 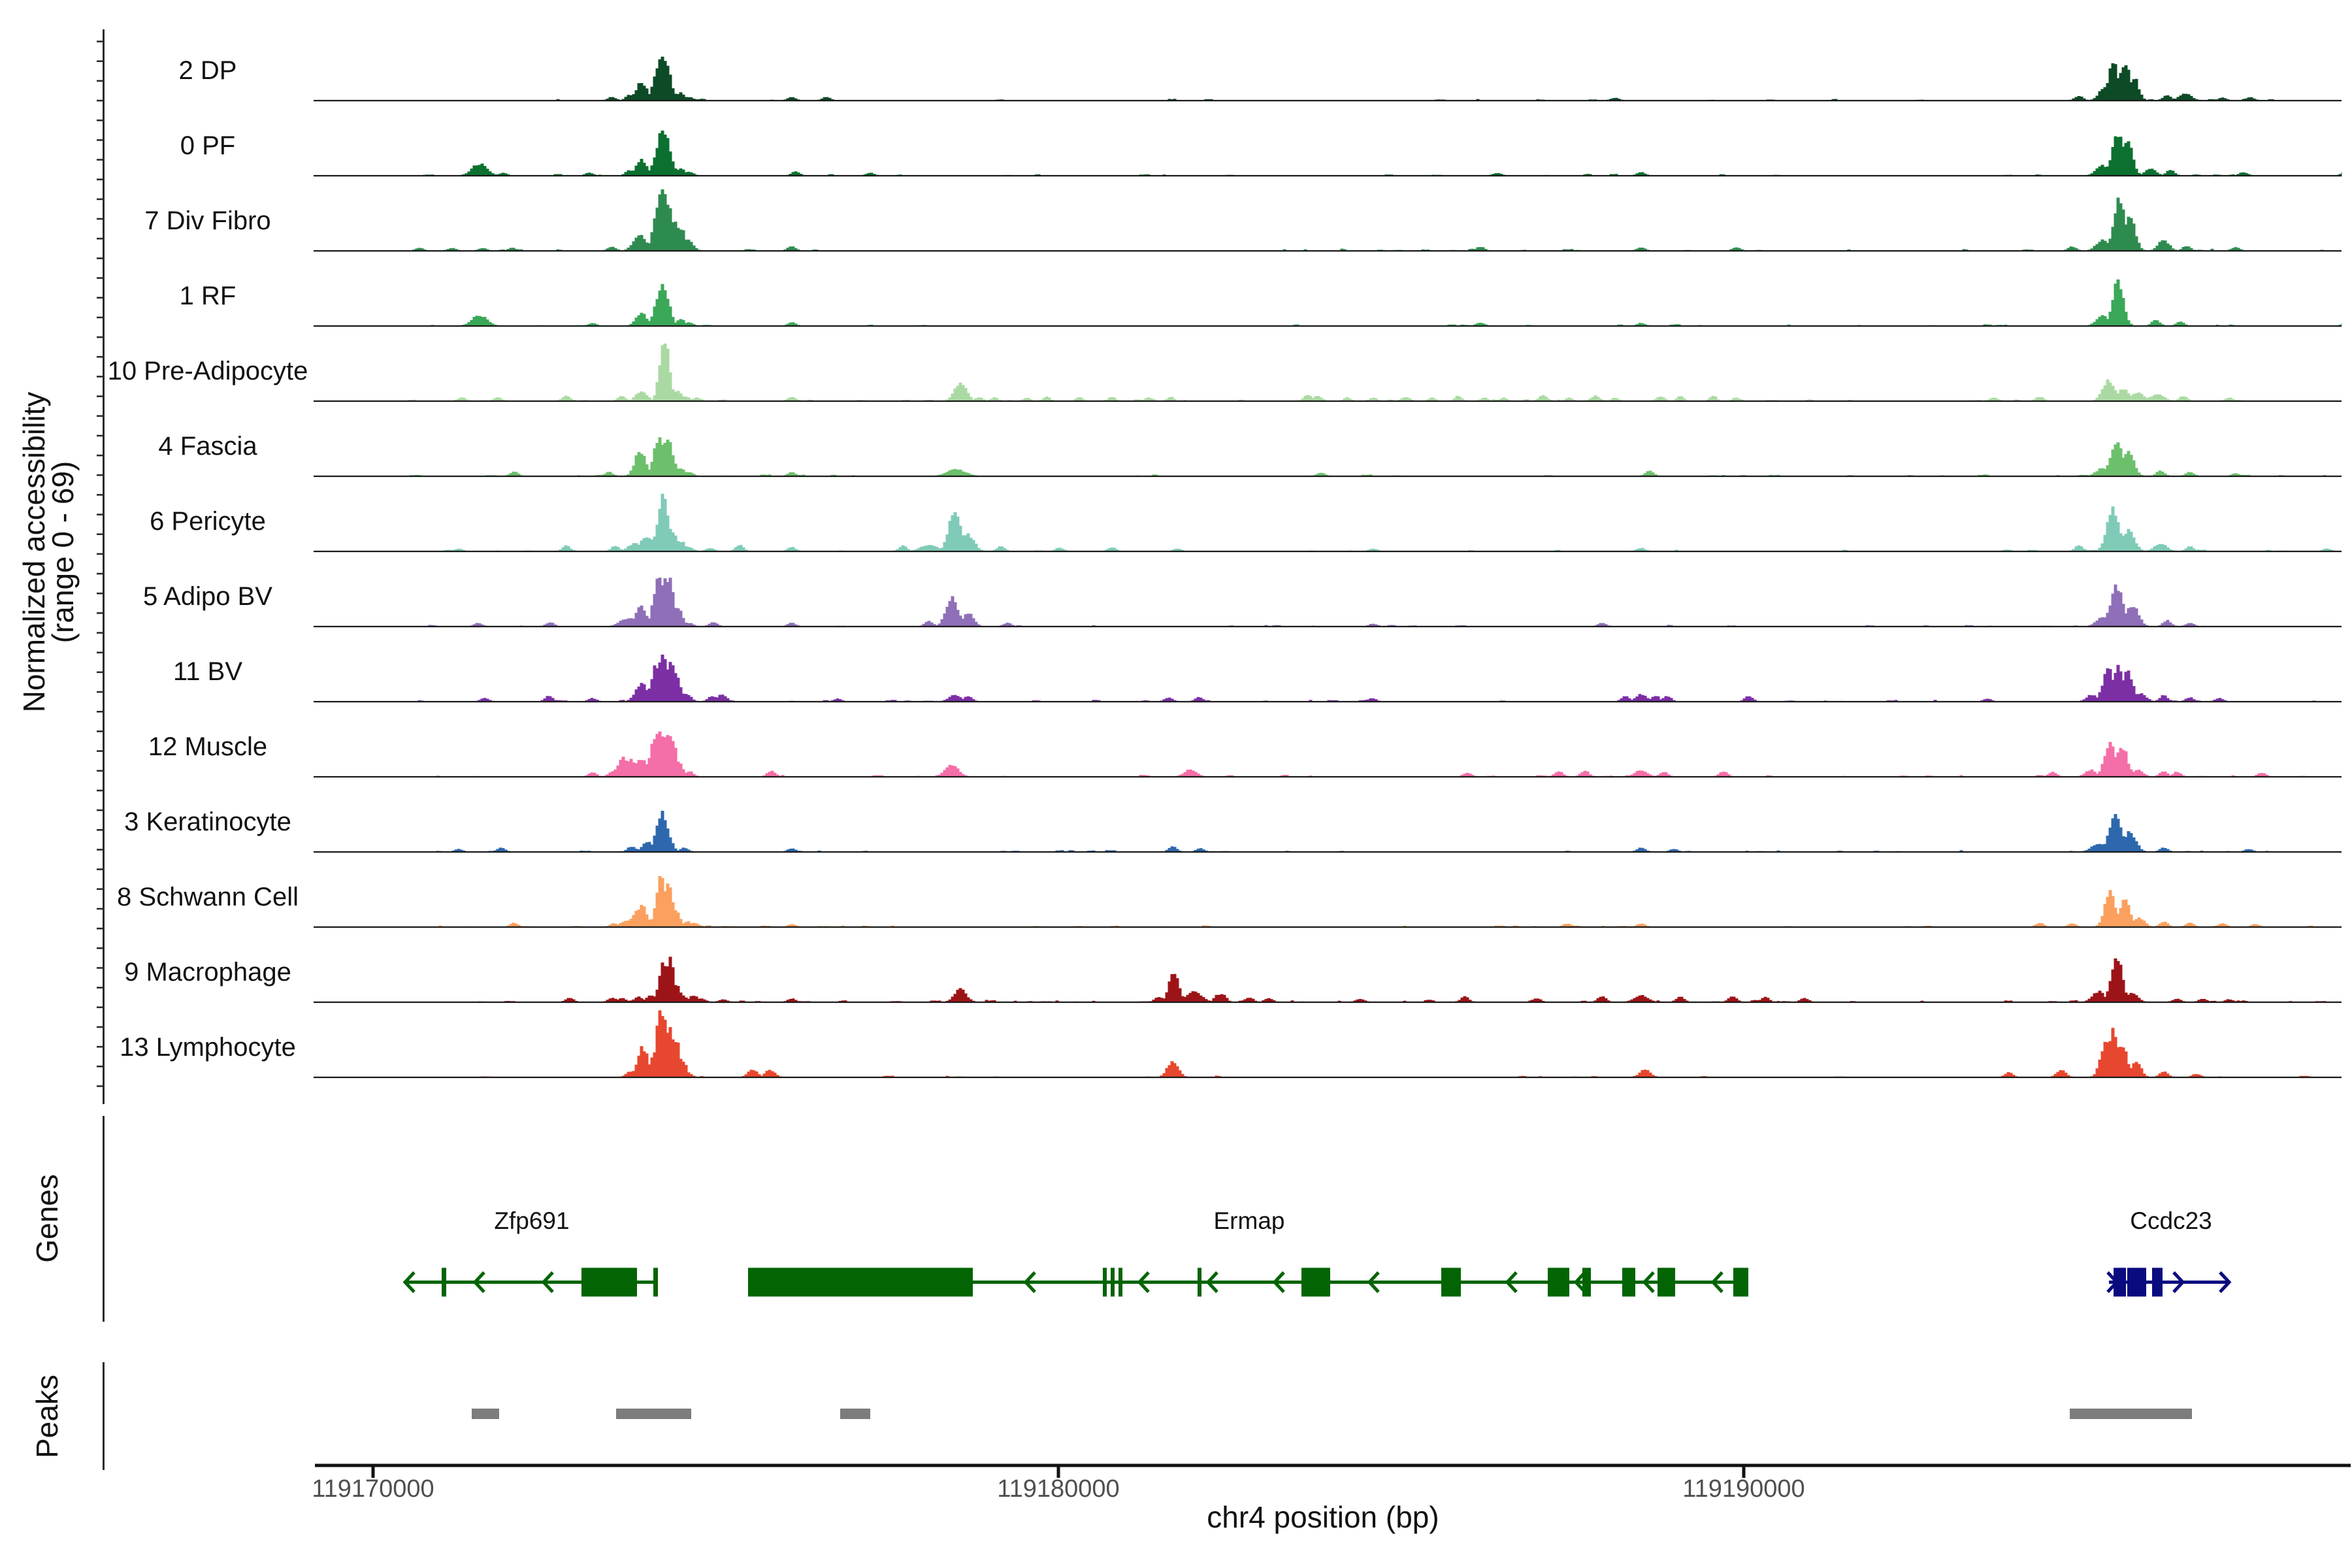 What do you see at coordinates (208, 1047) in the screenshot?
I see `svg-text: 13 Lymphocyte` at bounding box center [208, 1047].